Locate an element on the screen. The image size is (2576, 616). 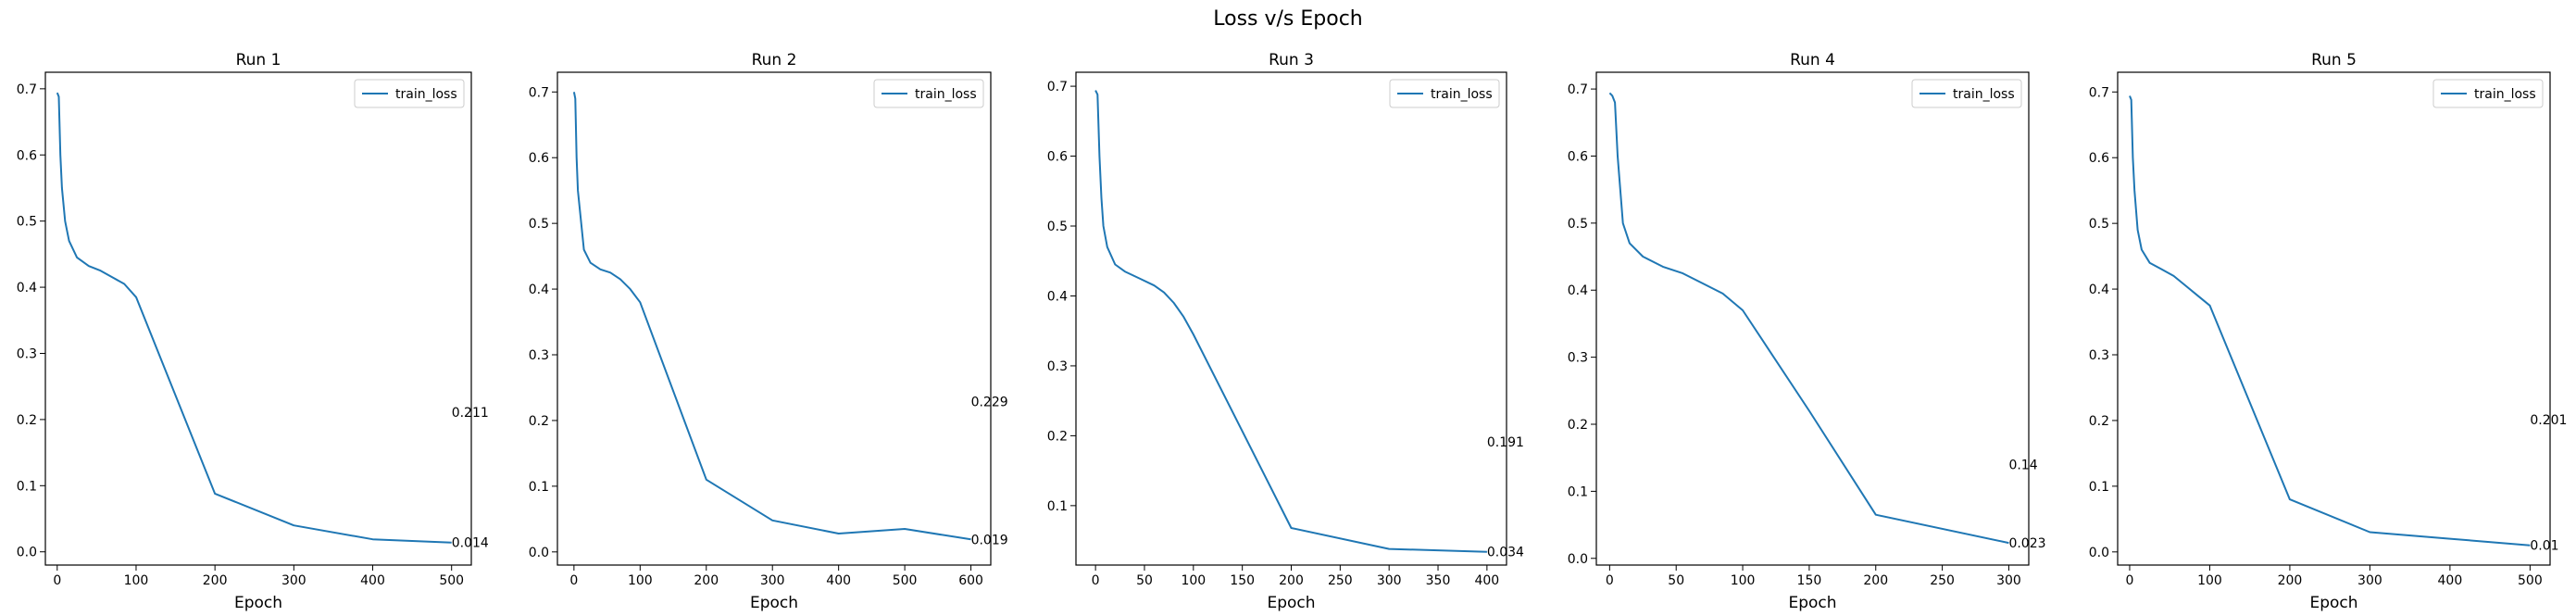
figure-title: Loss v/s Epoch is located at coordinates (1288, 19).